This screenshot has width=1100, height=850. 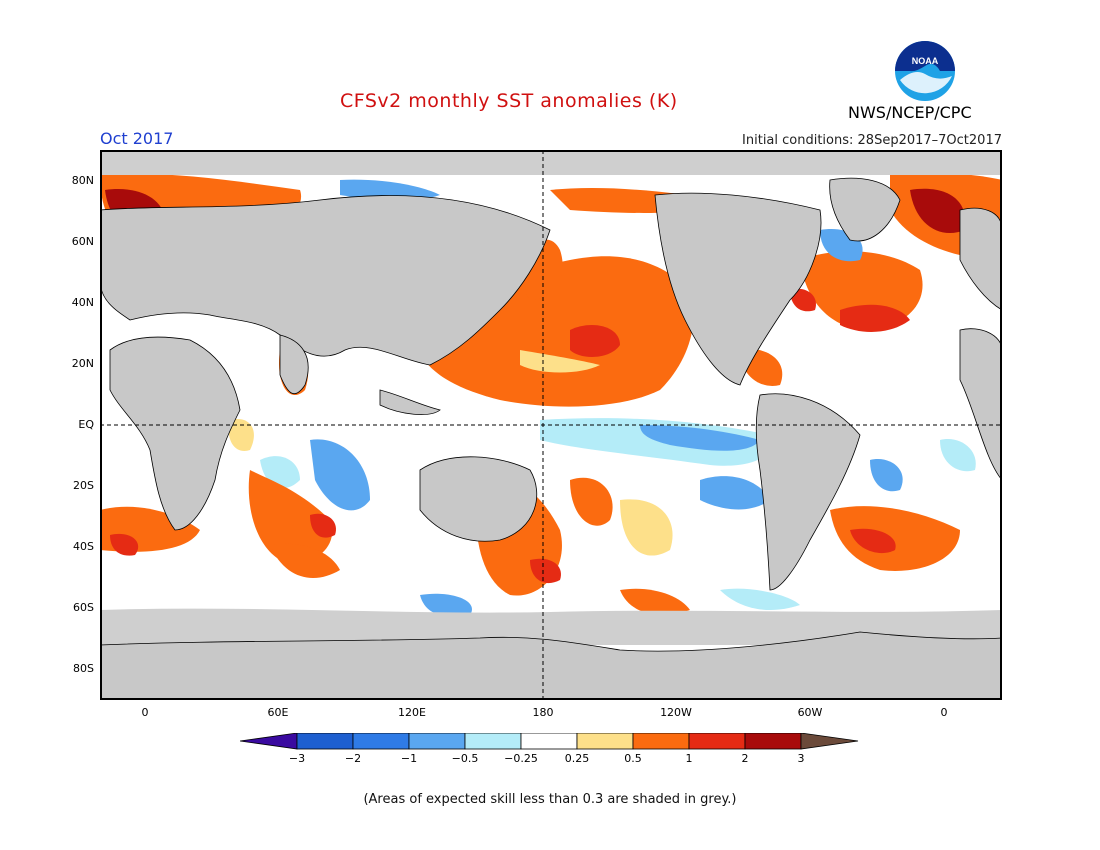 I want to click on colorbar-tick: 1, so click(x=689, y=758).